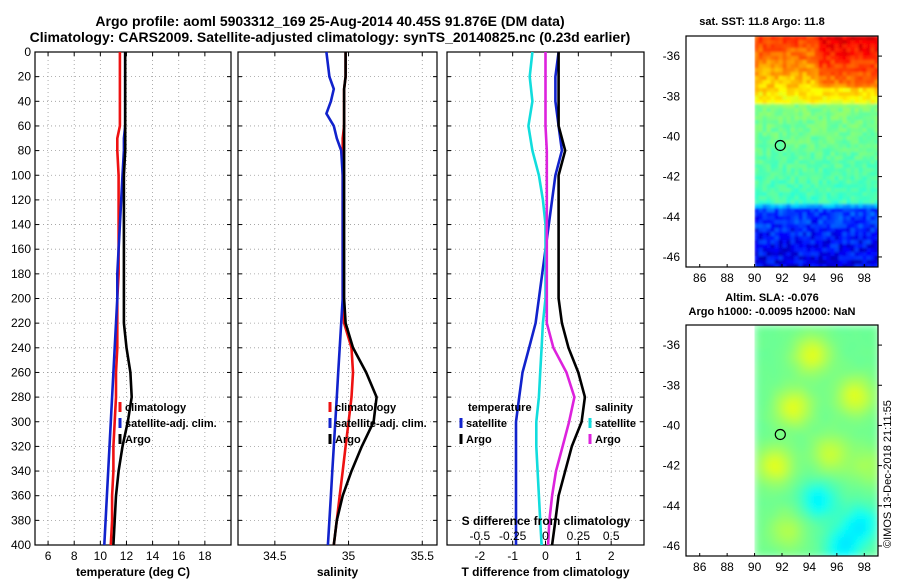  Describe the element at coordinates (348, 440) in the screenshot. I see `salinity-legend-argo-label: Argo` at that location.